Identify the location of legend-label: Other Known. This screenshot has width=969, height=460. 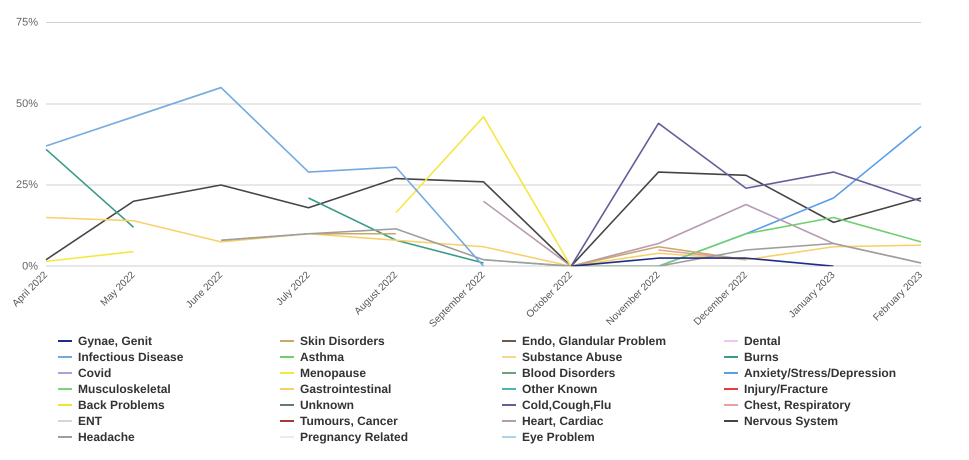
(560, 389).